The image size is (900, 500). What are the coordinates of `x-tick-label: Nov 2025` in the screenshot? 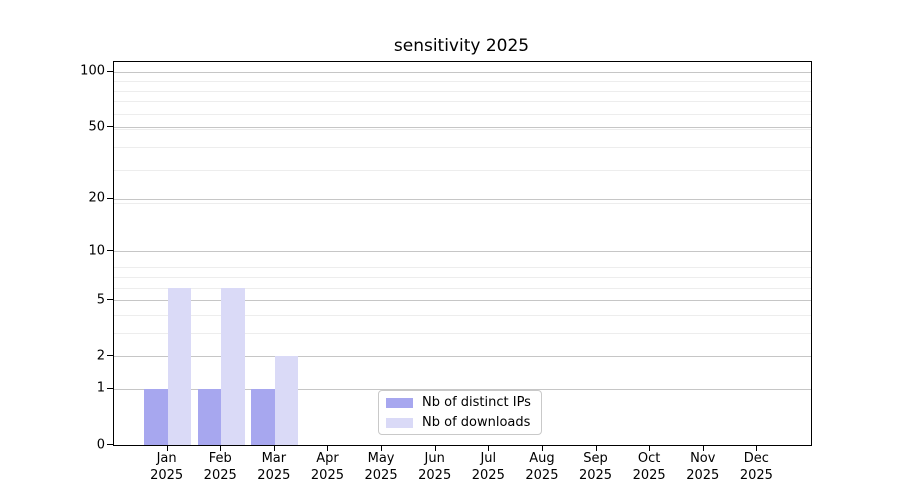 It's located at (703, 467).